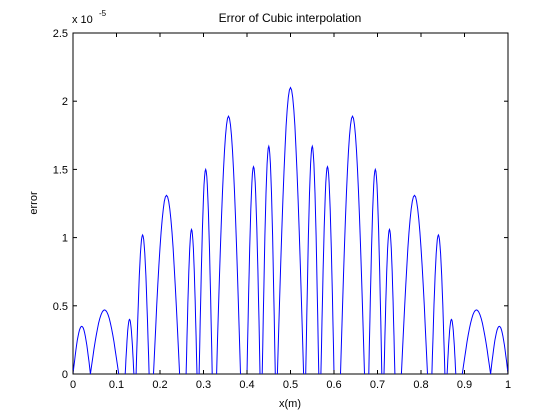  Describe the element at coordinates (290, 385) in the screenshot. I see `x-tick-label: 0.5` at that location.